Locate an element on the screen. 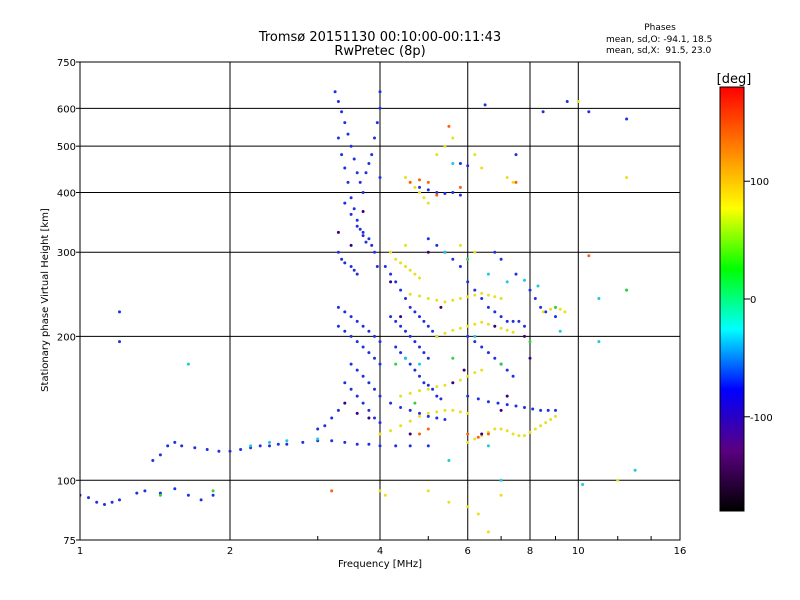  y-tick-label: 200 is located at coordinates (66, 337).